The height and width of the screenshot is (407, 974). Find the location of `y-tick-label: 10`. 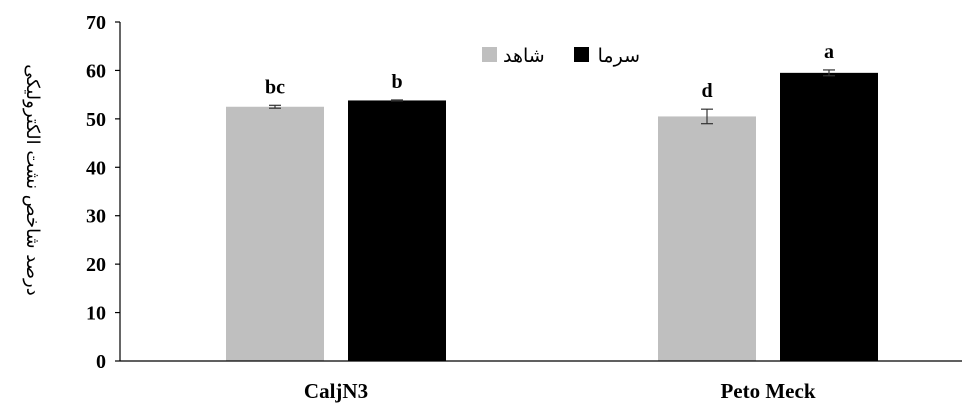

y-tick-label: 10 is located at coordinates (96, 314).